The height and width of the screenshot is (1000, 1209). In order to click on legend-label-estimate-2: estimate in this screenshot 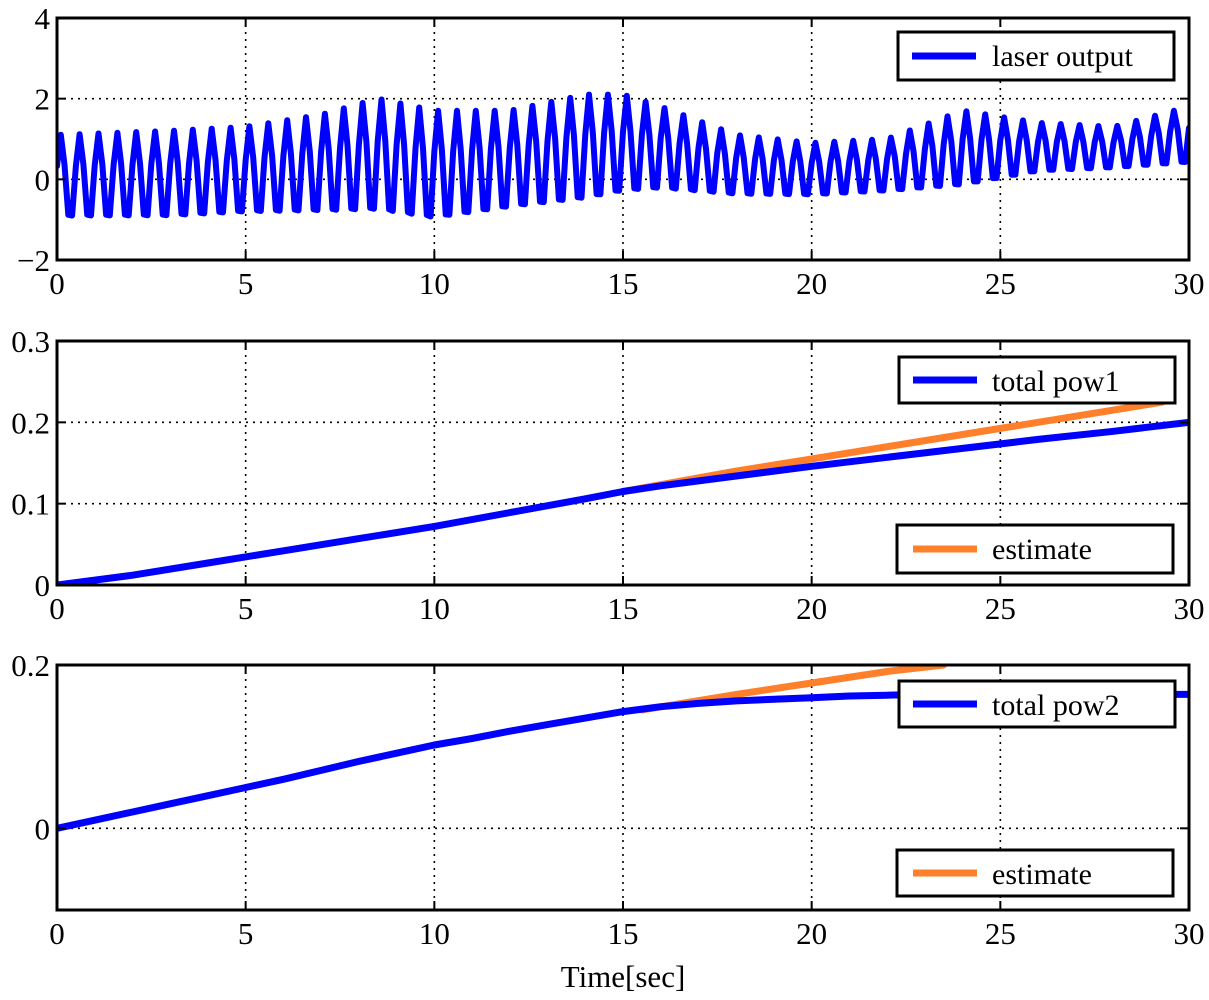, I will do `click(1042, 874)`.